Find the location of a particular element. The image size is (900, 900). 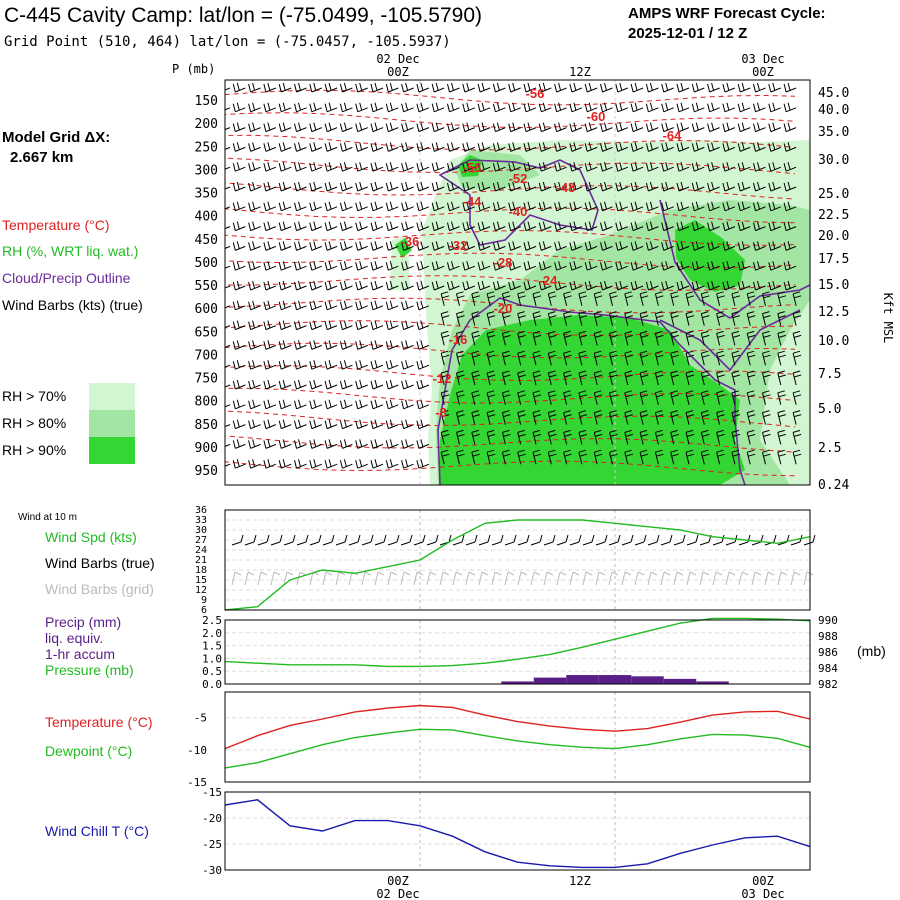

pressure-tick-984: 984 is located at coordinates (828, 668).